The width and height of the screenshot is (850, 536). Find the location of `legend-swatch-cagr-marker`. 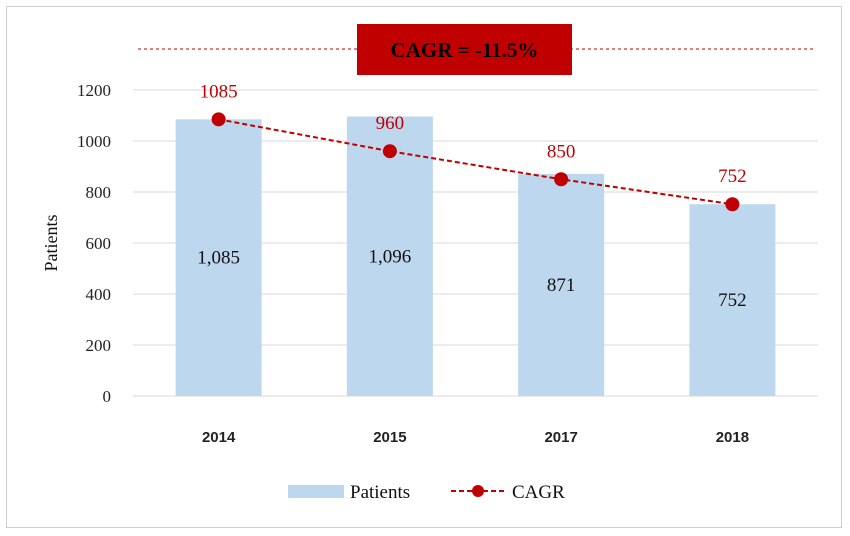

legend-swatch-cagr-marker is located at coordinates (478, 491).